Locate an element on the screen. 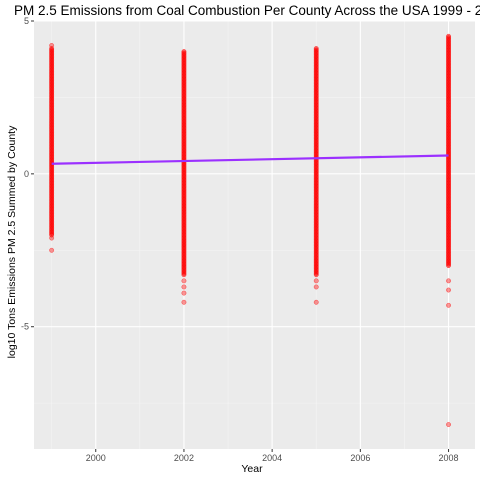 Image resolution: width=480 pixels, height=480 pixels. x-tick-label: 2000 is located at coordinates (96, 458).